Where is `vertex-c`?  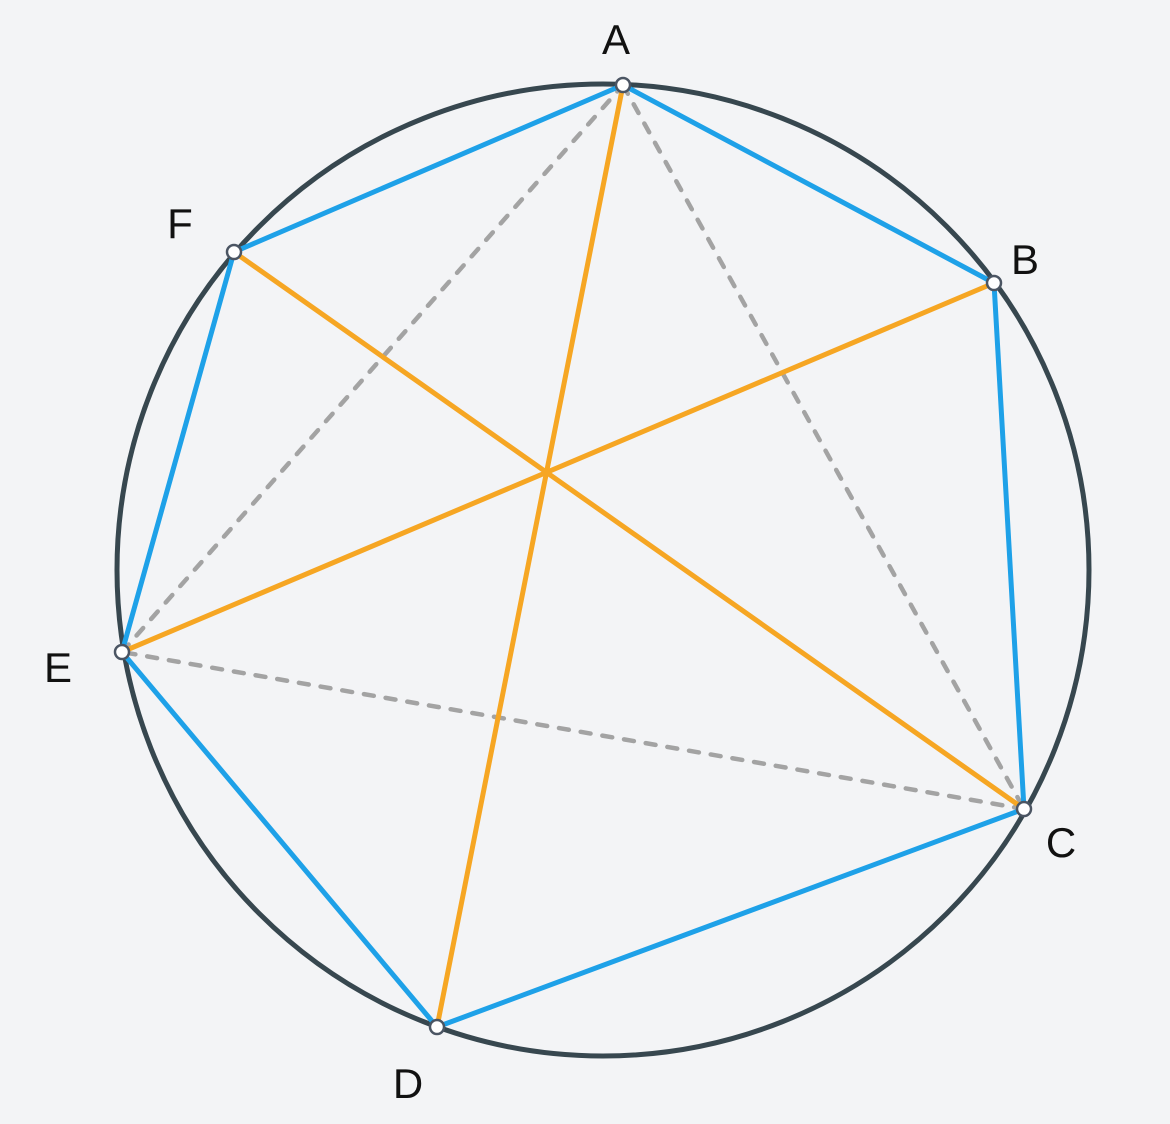 vertex-c is located at coordinates (1024, 809).